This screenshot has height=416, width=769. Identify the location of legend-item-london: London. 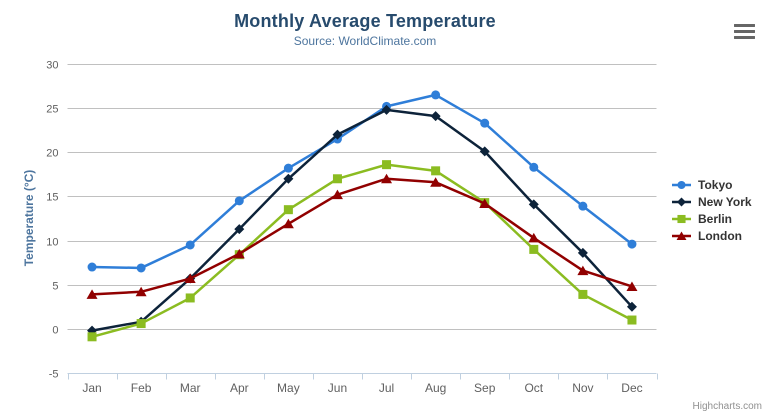
(712, 235).